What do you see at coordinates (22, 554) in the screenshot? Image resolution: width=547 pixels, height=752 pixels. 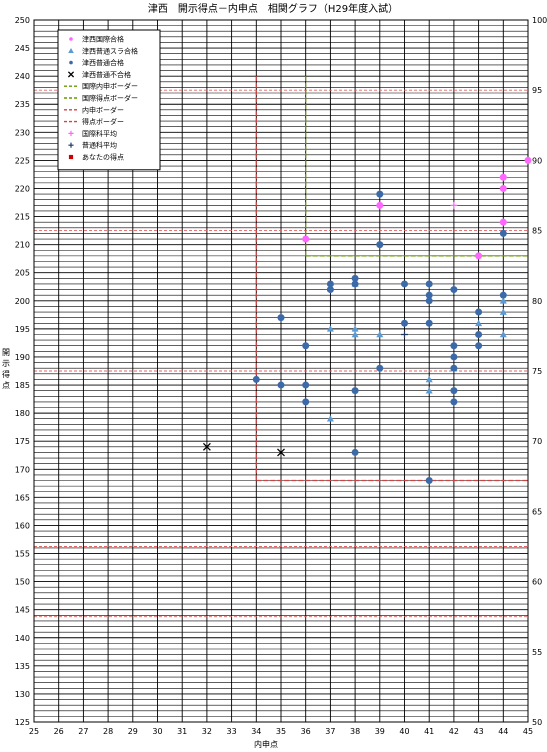 I see `y-tick-label: 155` at bounding box center [22, 554].